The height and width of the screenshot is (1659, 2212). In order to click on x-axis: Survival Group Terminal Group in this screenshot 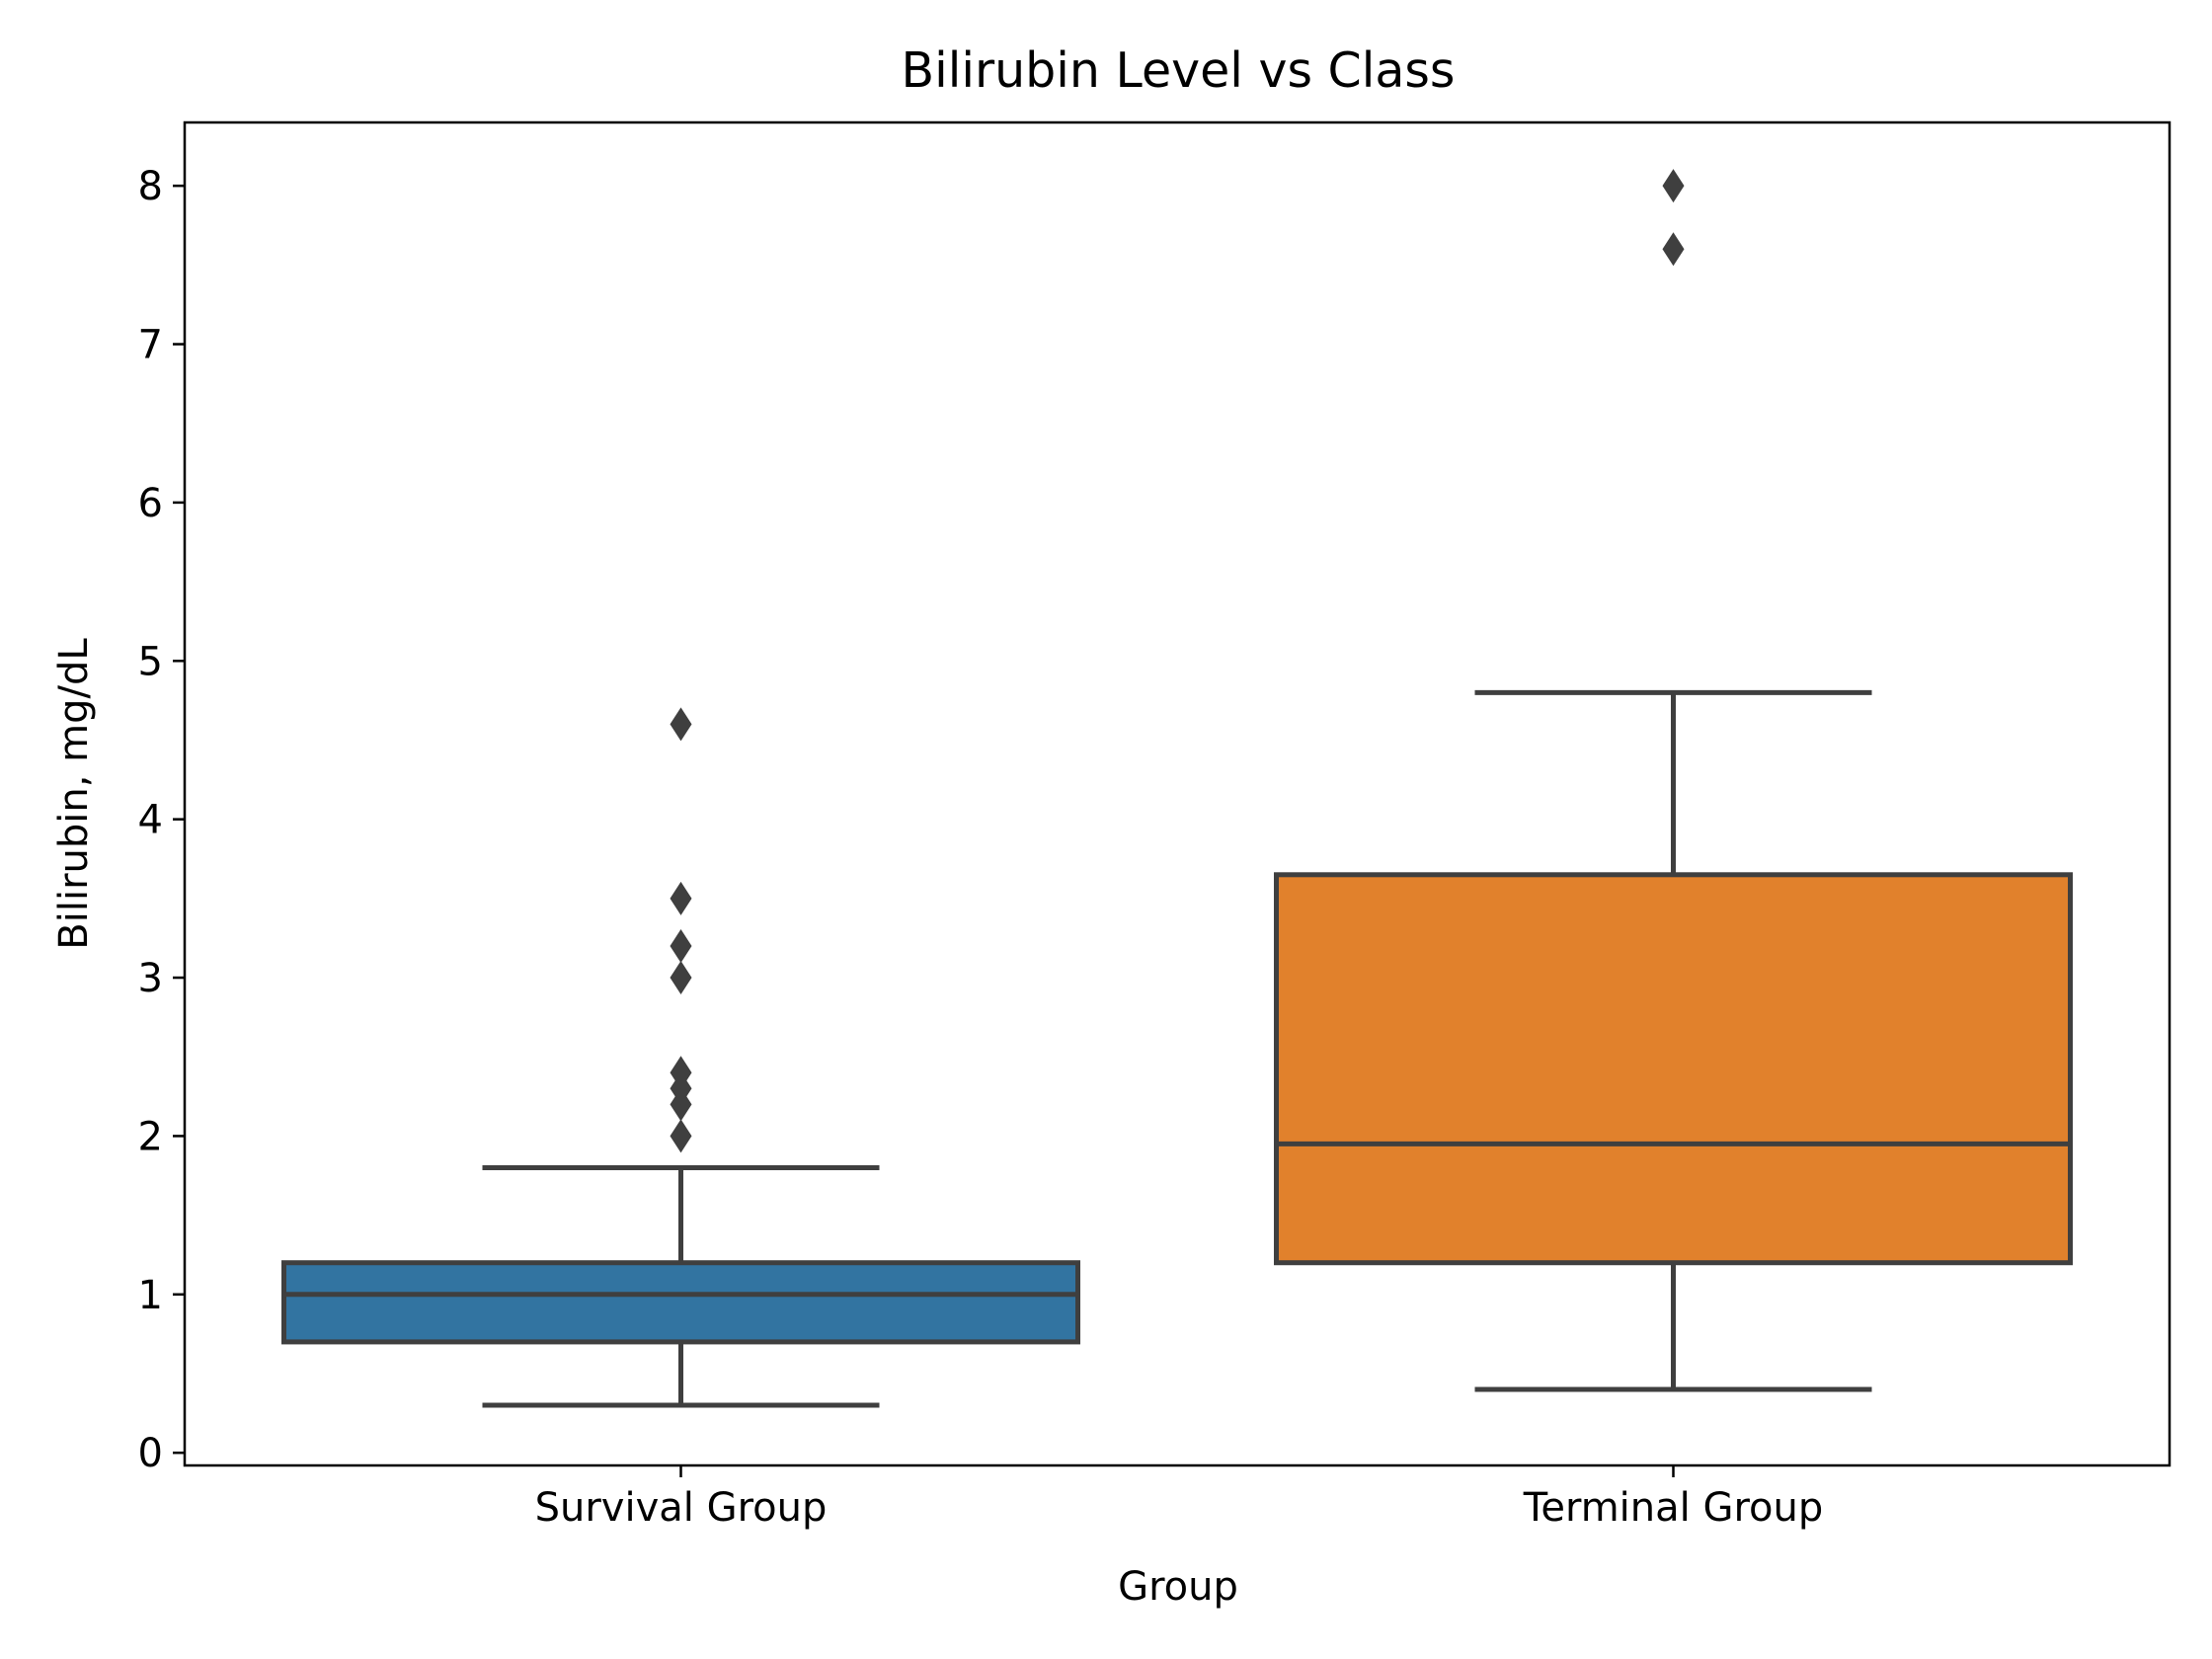, I will do `click(1180, 1498)`.